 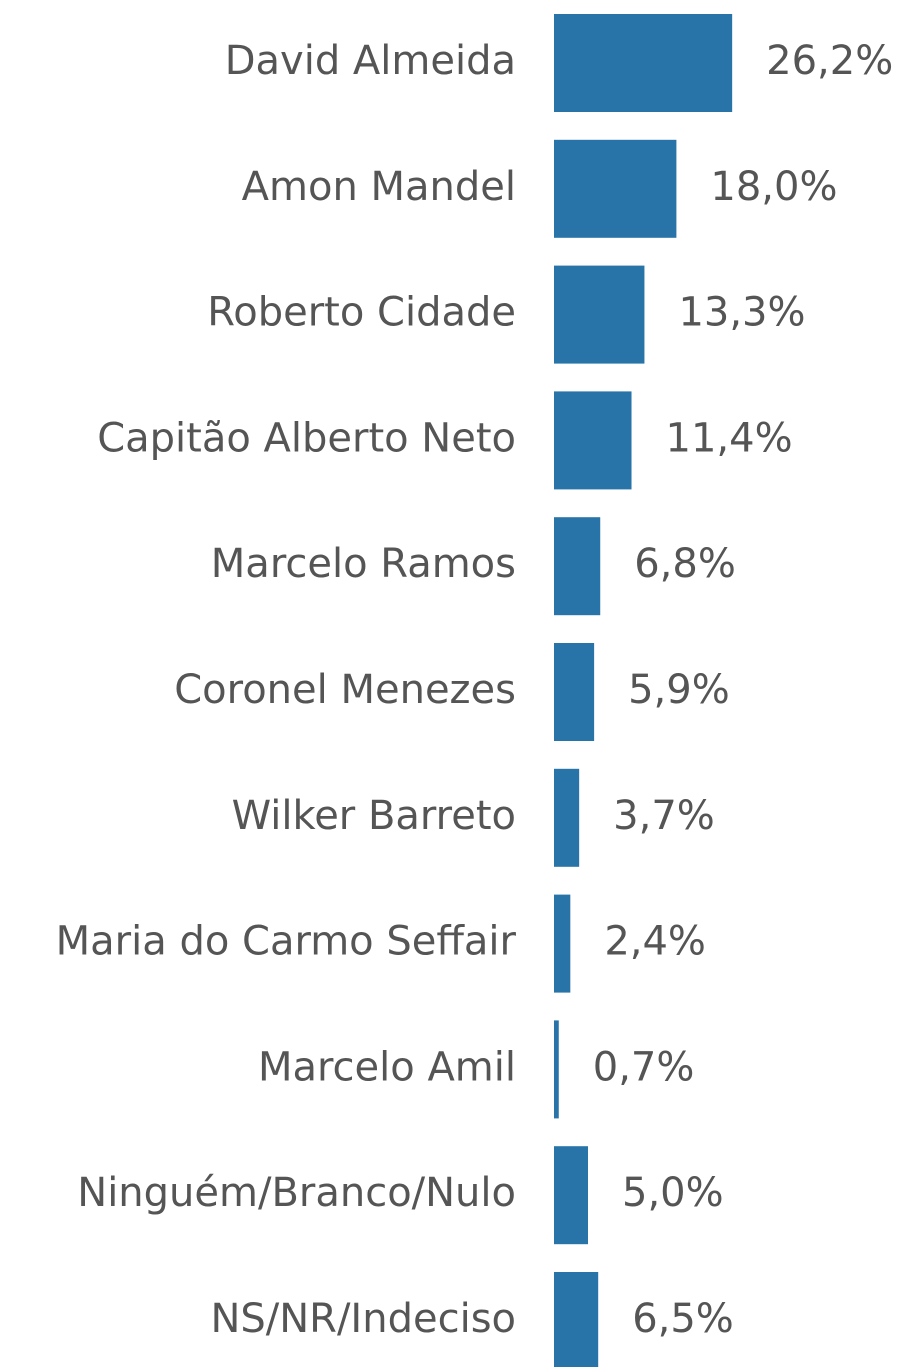 I want to click on value-label: 13,3%, so click(x=741, y=313).